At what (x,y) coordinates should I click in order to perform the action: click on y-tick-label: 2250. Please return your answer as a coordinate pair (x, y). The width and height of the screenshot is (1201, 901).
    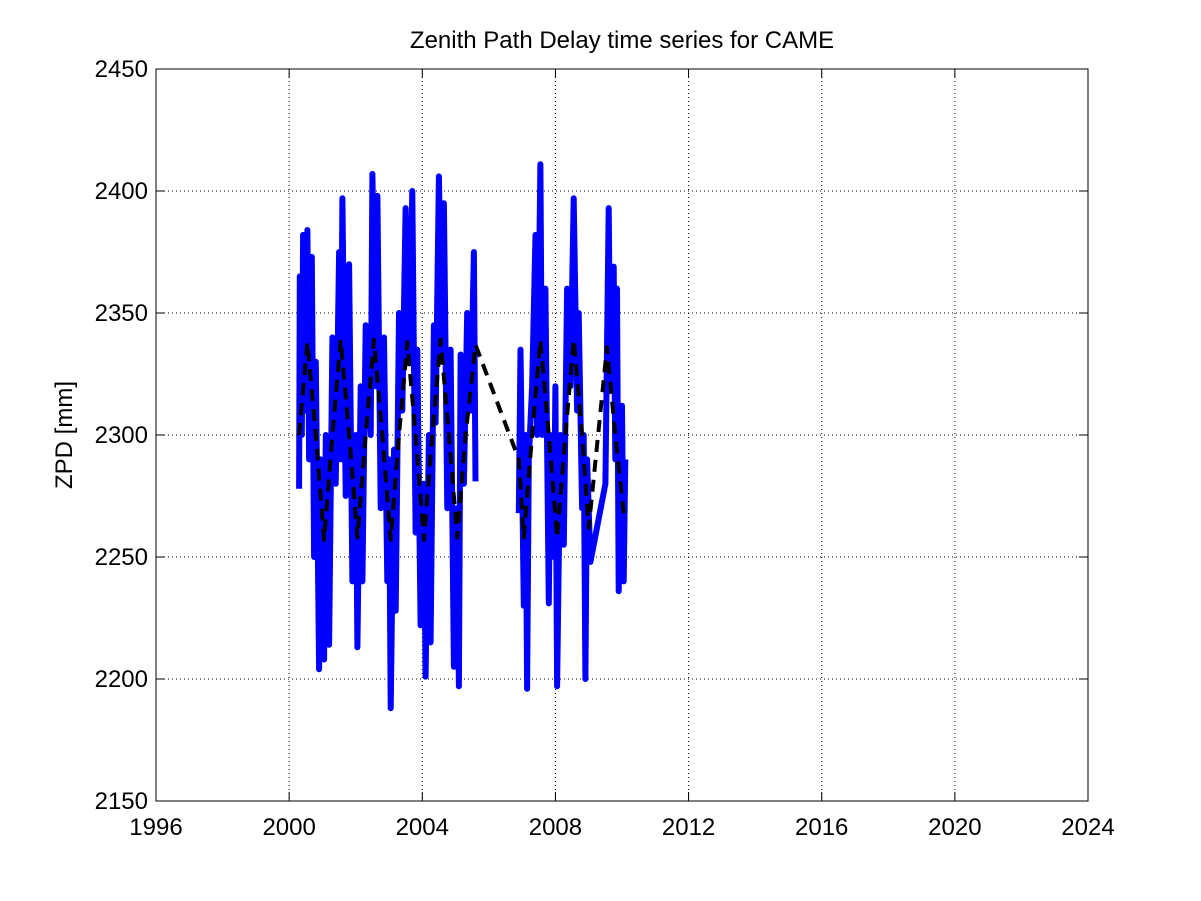
    Looking at the image, I should click on (121, 557).